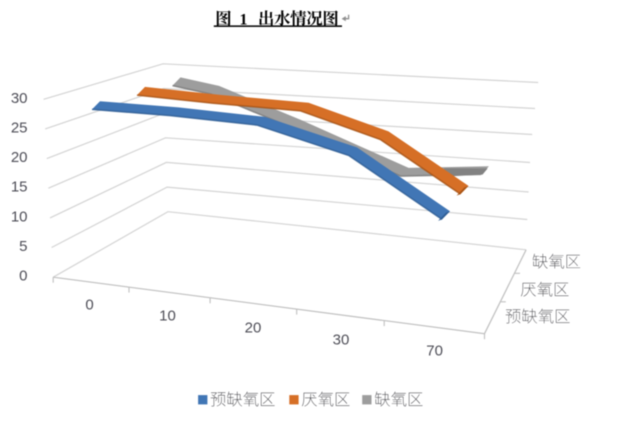 This screenshot has width=617, height=429. What do you see at coordinates (19, 127) in the screenshot?
I see `svg-text: 25` at bounding box center [19, 127].